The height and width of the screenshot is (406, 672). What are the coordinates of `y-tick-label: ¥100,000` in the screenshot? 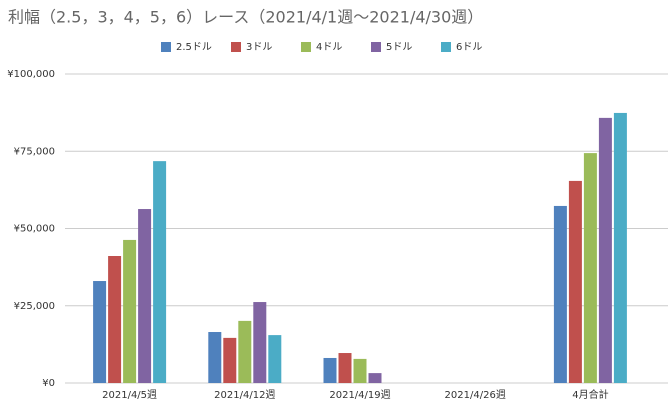 It's located at (31, 74).